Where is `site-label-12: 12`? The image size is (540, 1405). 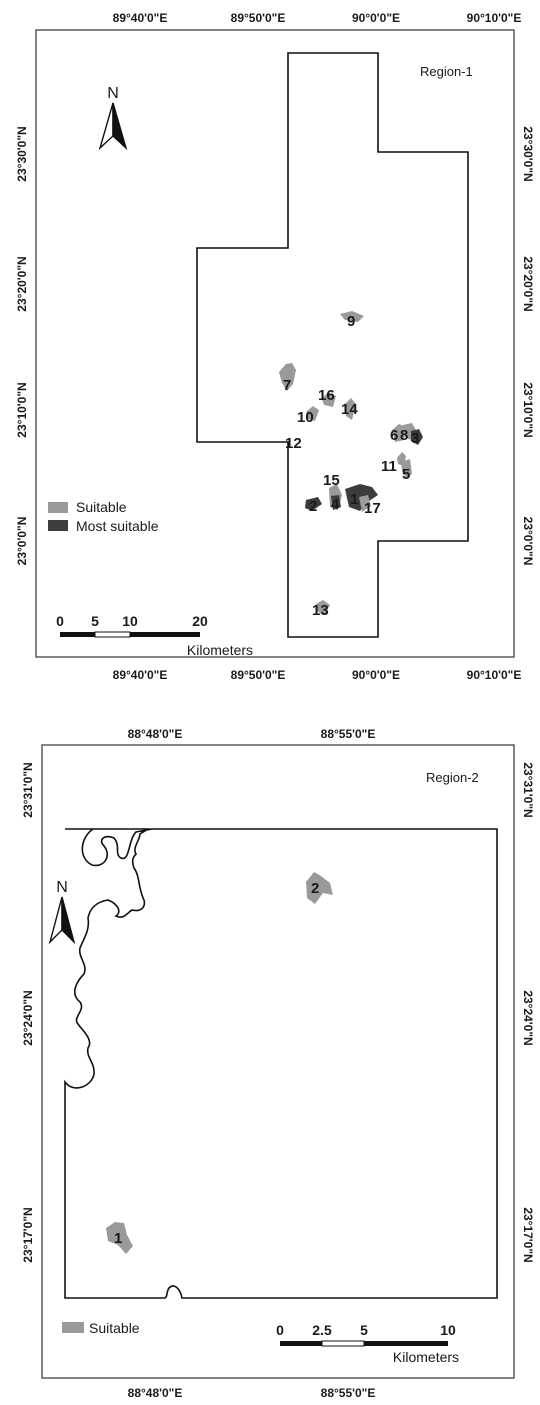
site-label-12: 12 is located at coordinates (293, 443).